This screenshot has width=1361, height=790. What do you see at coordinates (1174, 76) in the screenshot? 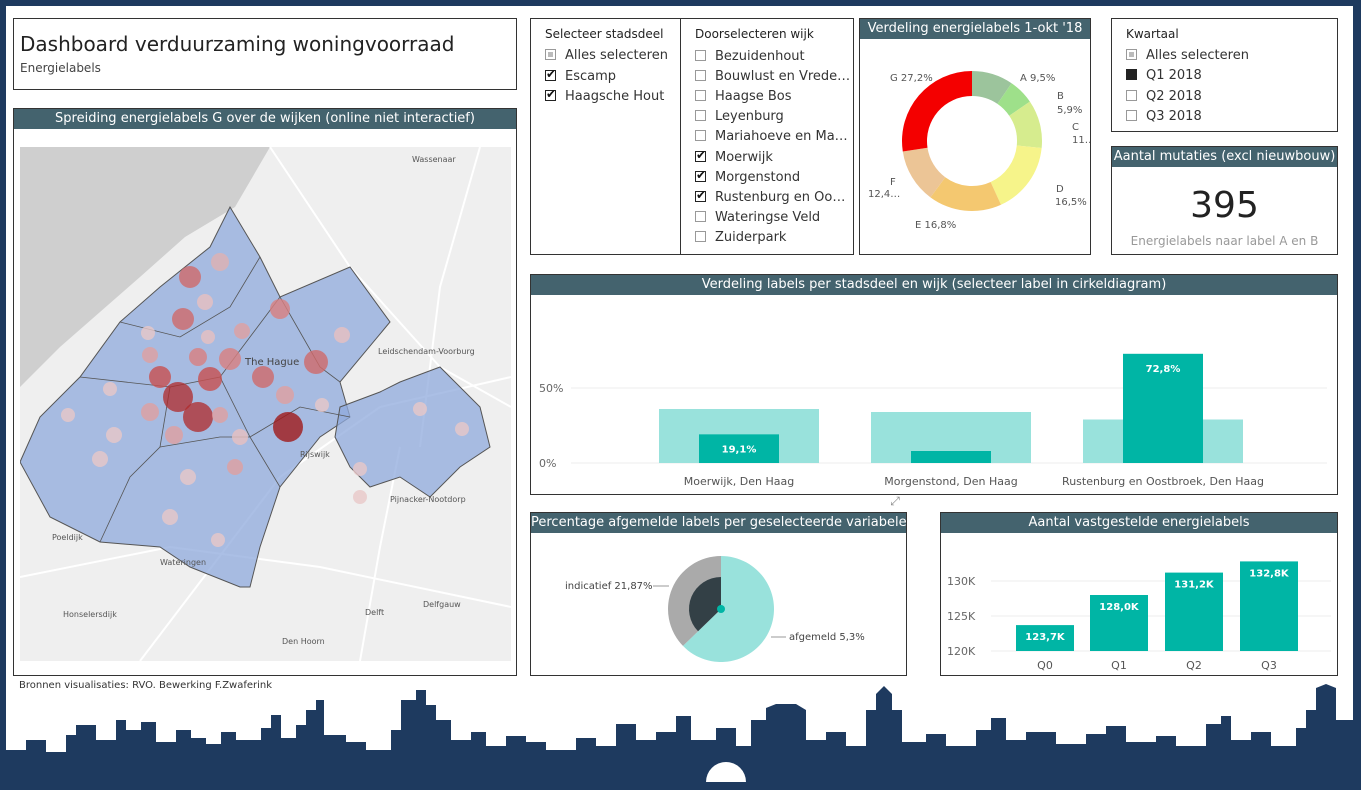
I see `kwartaal-item-label: Q1 2018` at bounding box center [1174, 76].